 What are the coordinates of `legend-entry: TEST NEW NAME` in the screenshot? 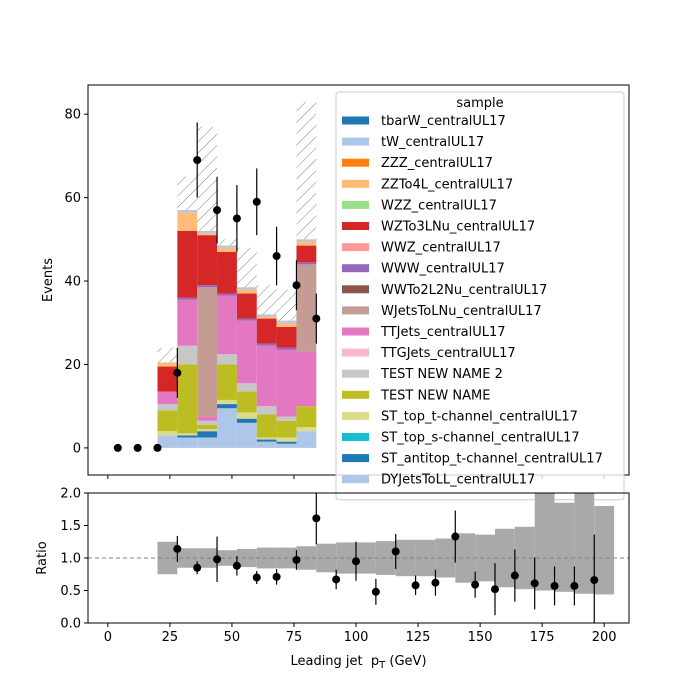 It's located at (435, 395).